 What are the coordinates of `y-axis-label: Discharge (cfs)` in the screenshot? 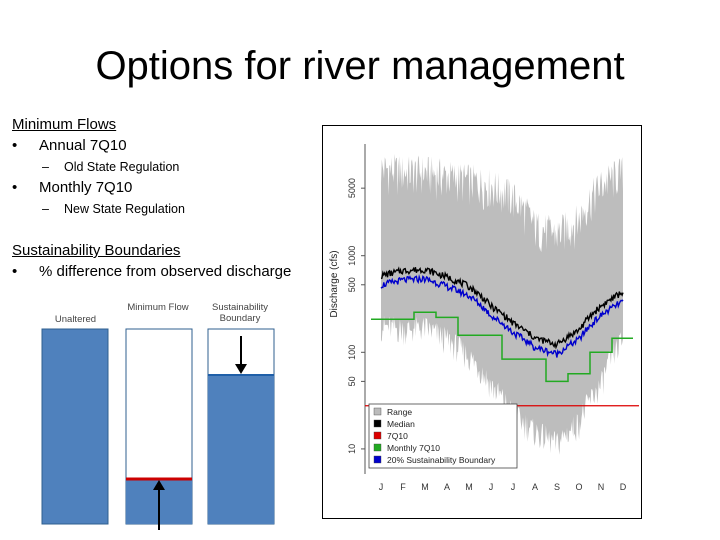 It's located at (334, 283).